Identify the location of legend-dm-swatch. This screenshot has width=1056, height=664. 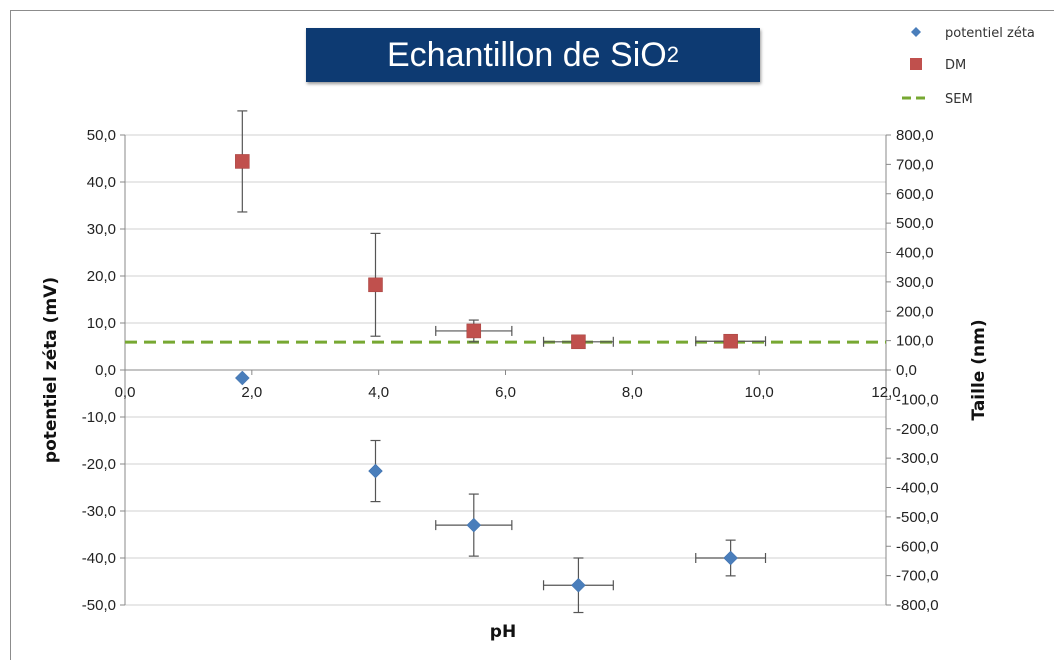
(916, 64).